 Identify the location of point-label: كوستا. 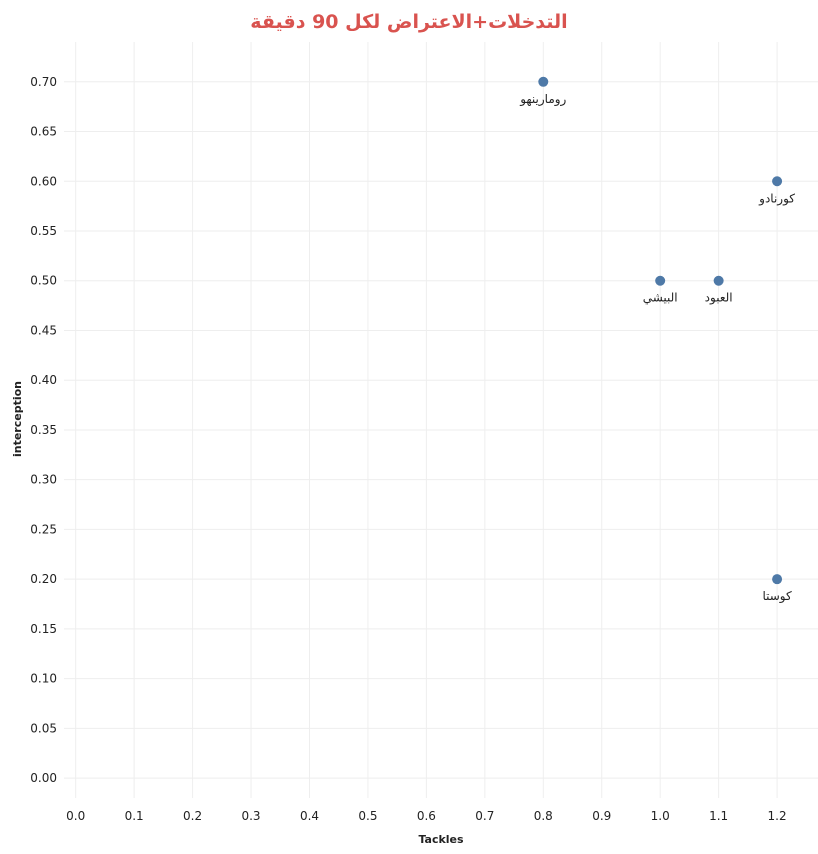
(777, 596).